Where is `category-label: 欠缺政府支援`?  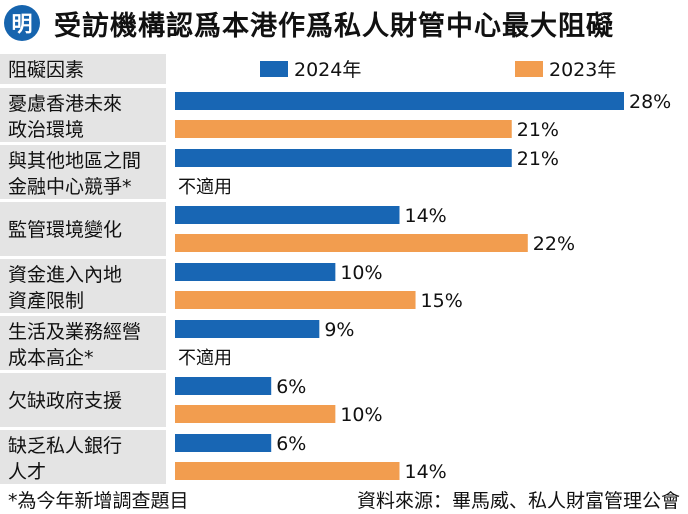 category-label: 欠缺政府支援 is located at coordinates (65, 401).